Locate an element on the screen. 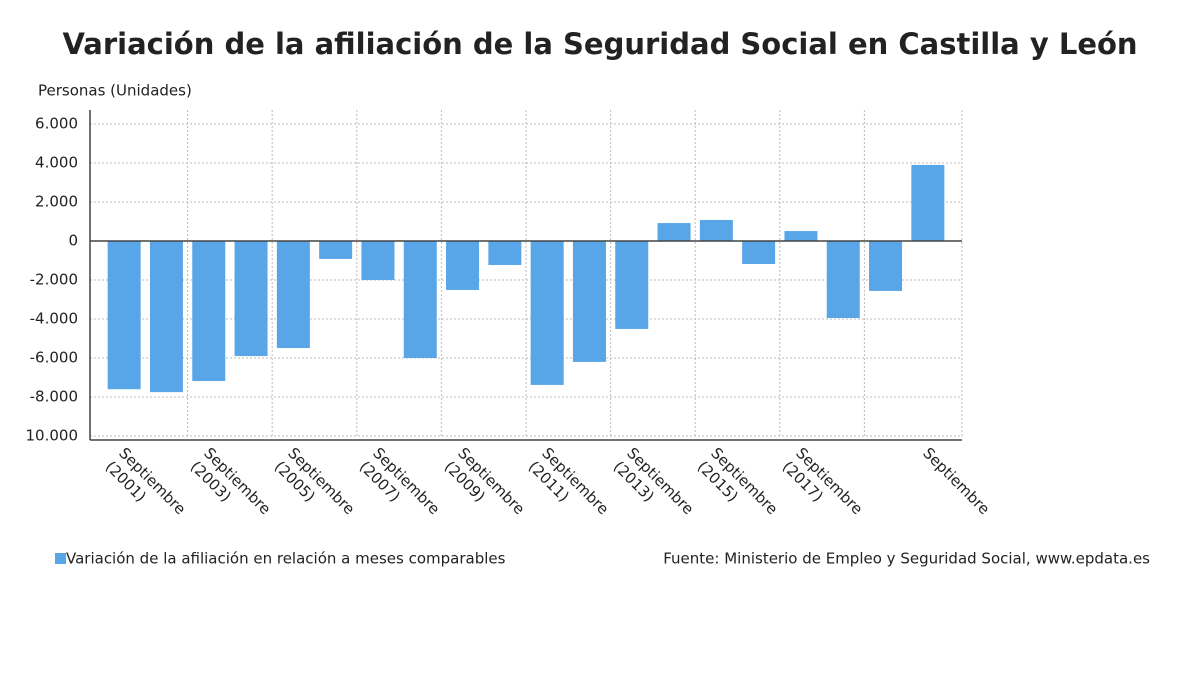 The height and width of the screenshot is (679, 1200). y-tick-label: -4.000 is located at coordinates (54, 319).